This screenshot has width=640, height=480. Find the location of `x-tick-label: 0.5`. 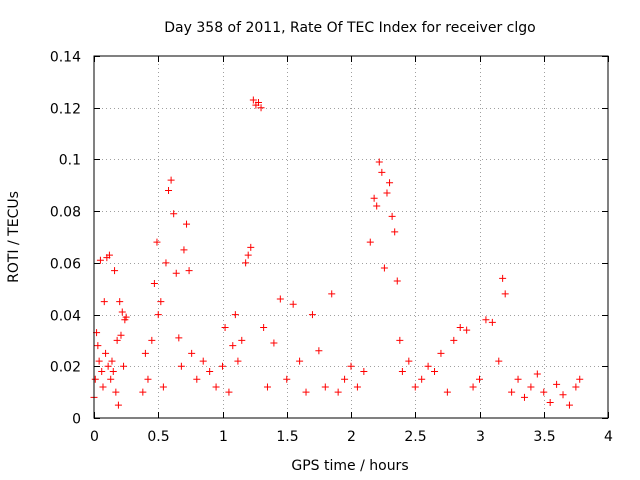

x-tick-label: 0.5 is located at coordinates (158, 437).